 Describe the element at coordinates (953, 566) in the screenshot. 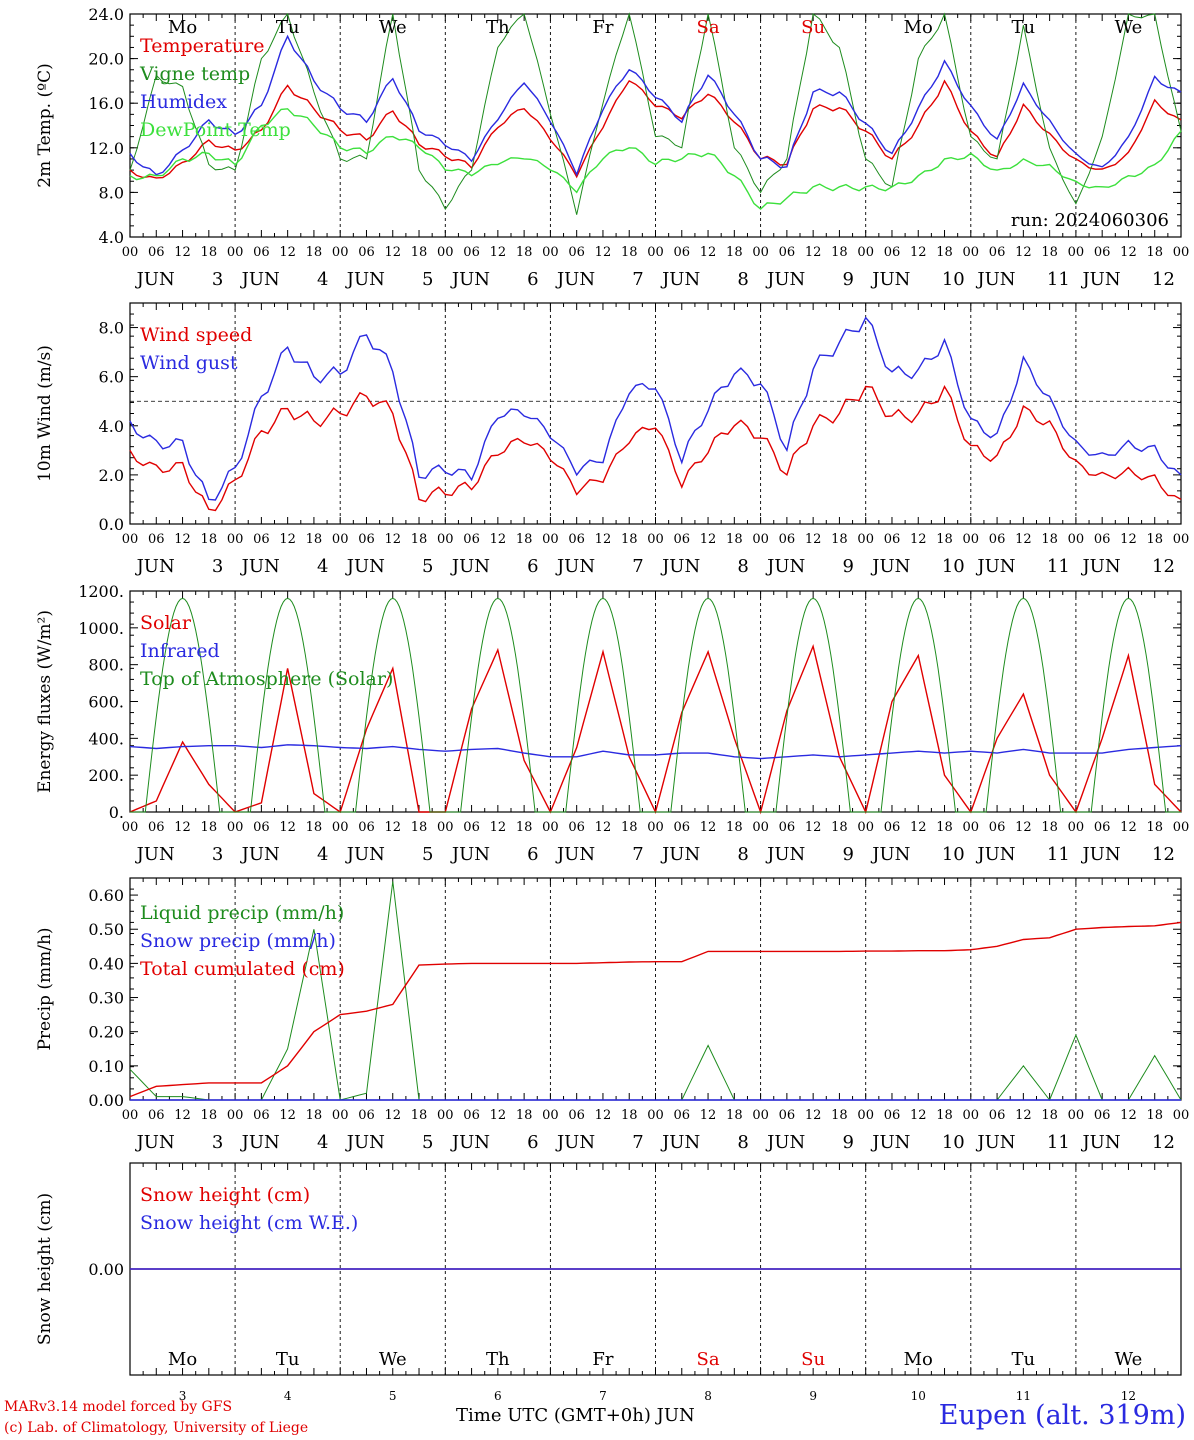

I see `day-label: 10` at that location.